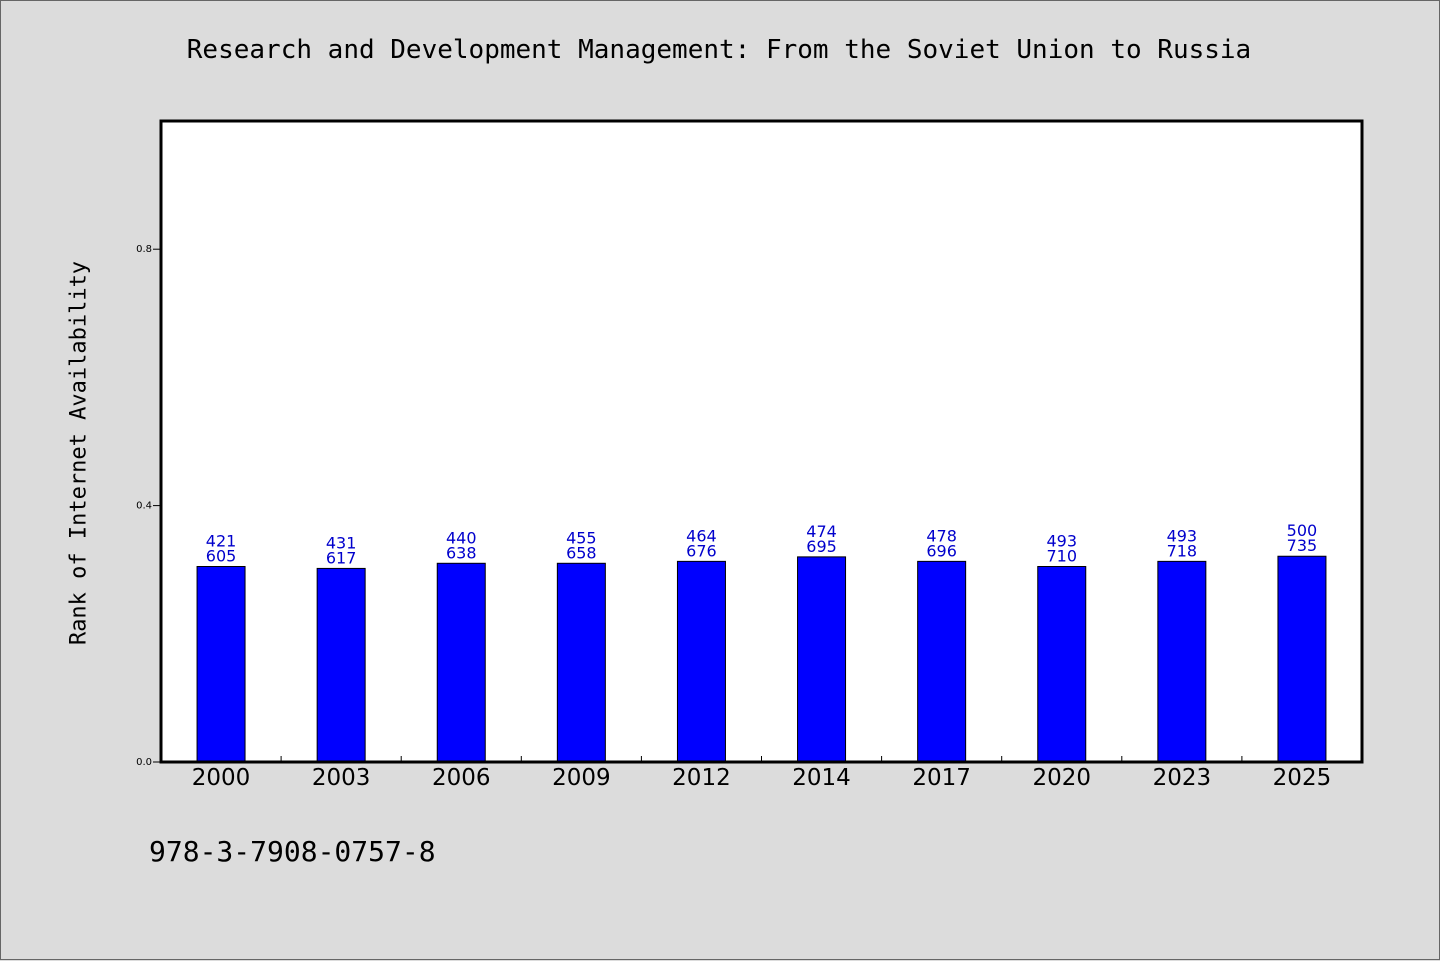  I want to click on data-label-top: 440, so click(461, 537).